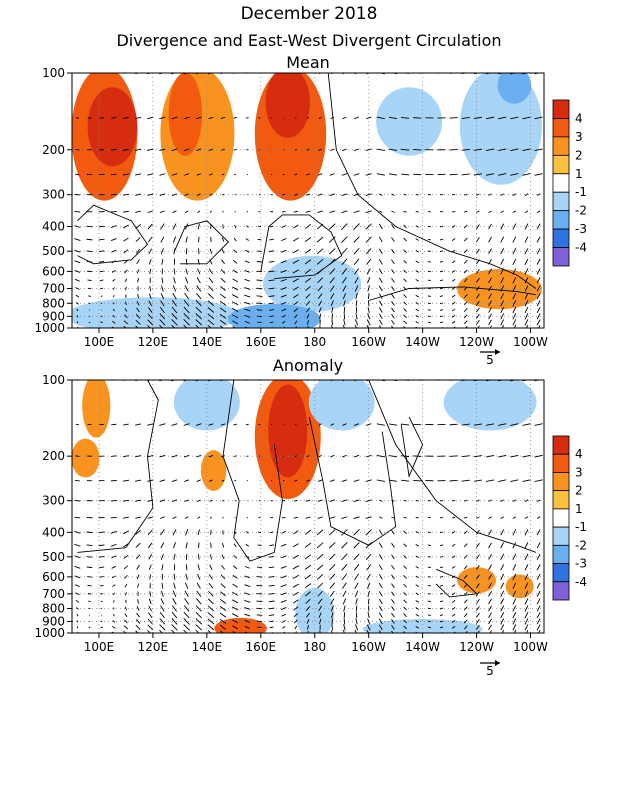  What do you see at coordinates (314, 342) in the screenshot?
I see `x-tick-label: 180` at bounding box center [314, 342].